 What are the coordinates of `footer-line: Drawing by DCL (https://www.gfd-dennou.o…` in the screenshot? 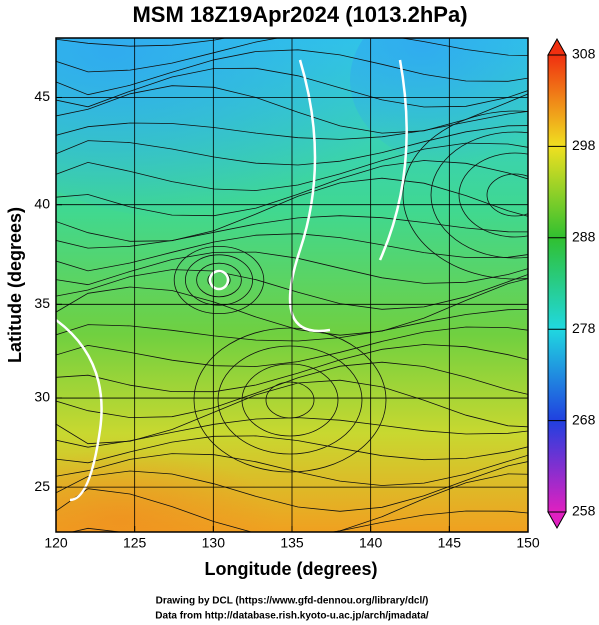 It's located at (292, 601).